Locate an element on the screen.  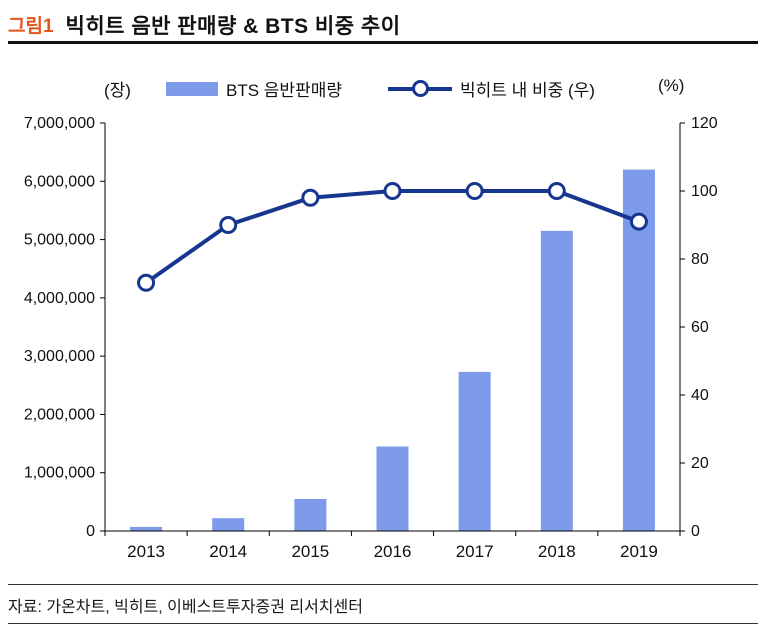
right-axis-tick-label: 120 is located at coordinates (704, 123).